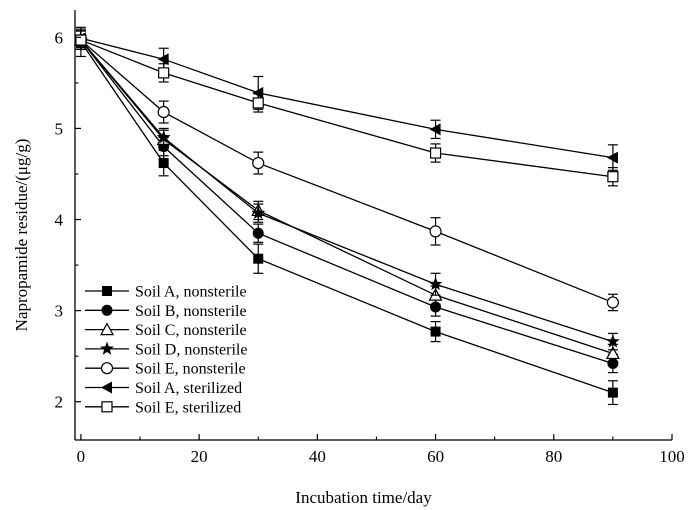  I want to click on legend-entry: Soil B, nonsterile, so click(166, 311).